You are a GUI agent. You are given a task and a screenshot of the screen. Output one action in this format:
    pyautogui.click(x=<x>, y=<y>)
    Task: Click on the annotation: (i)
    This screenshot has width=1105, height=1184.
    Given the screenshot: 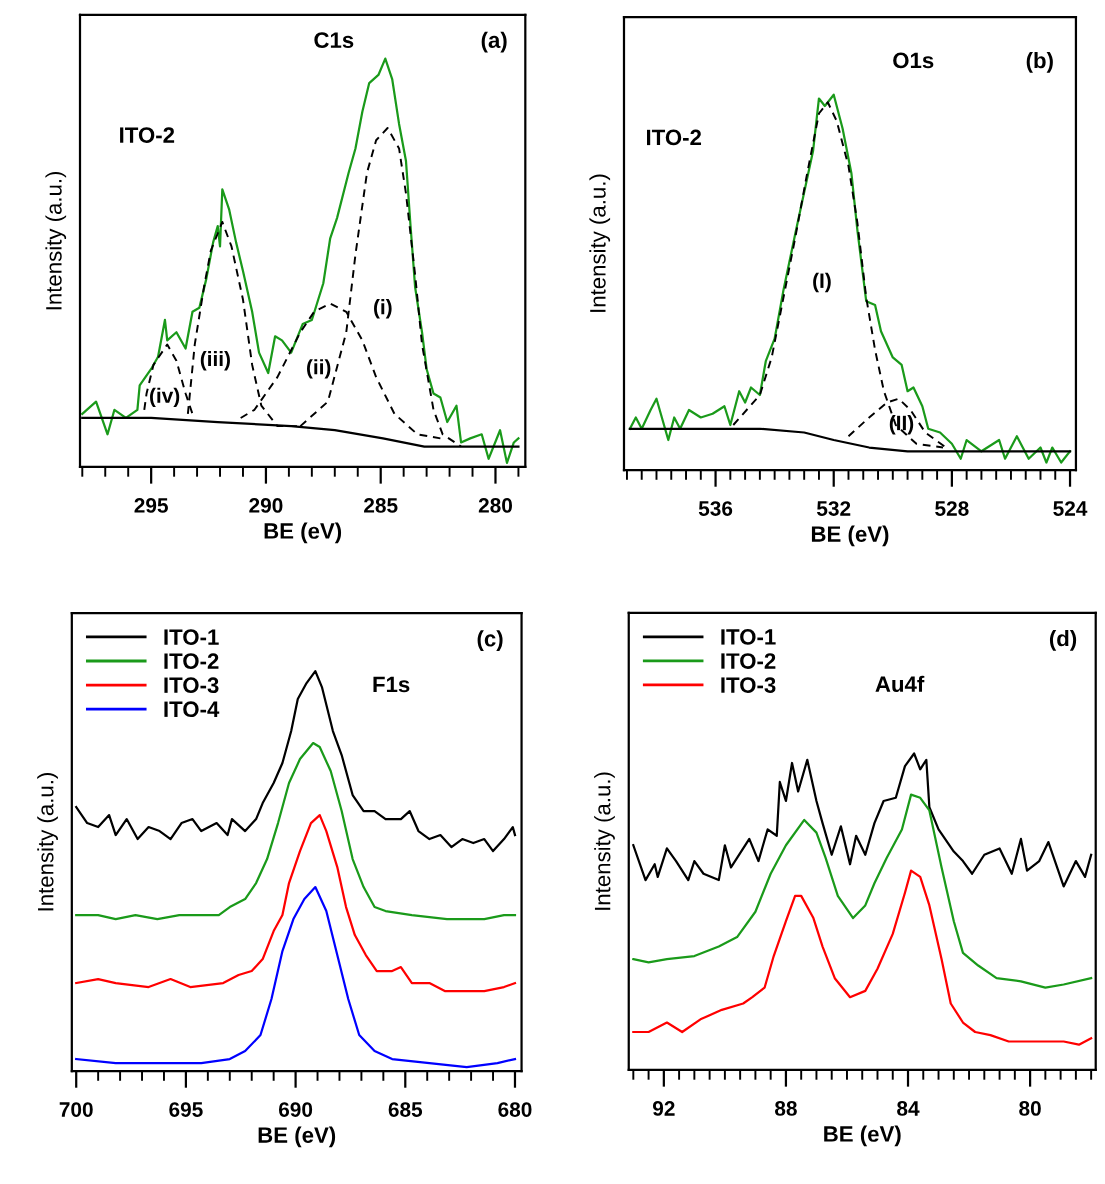 What is the action you would take?
    pyautogui.click(x=383, y=309)
    